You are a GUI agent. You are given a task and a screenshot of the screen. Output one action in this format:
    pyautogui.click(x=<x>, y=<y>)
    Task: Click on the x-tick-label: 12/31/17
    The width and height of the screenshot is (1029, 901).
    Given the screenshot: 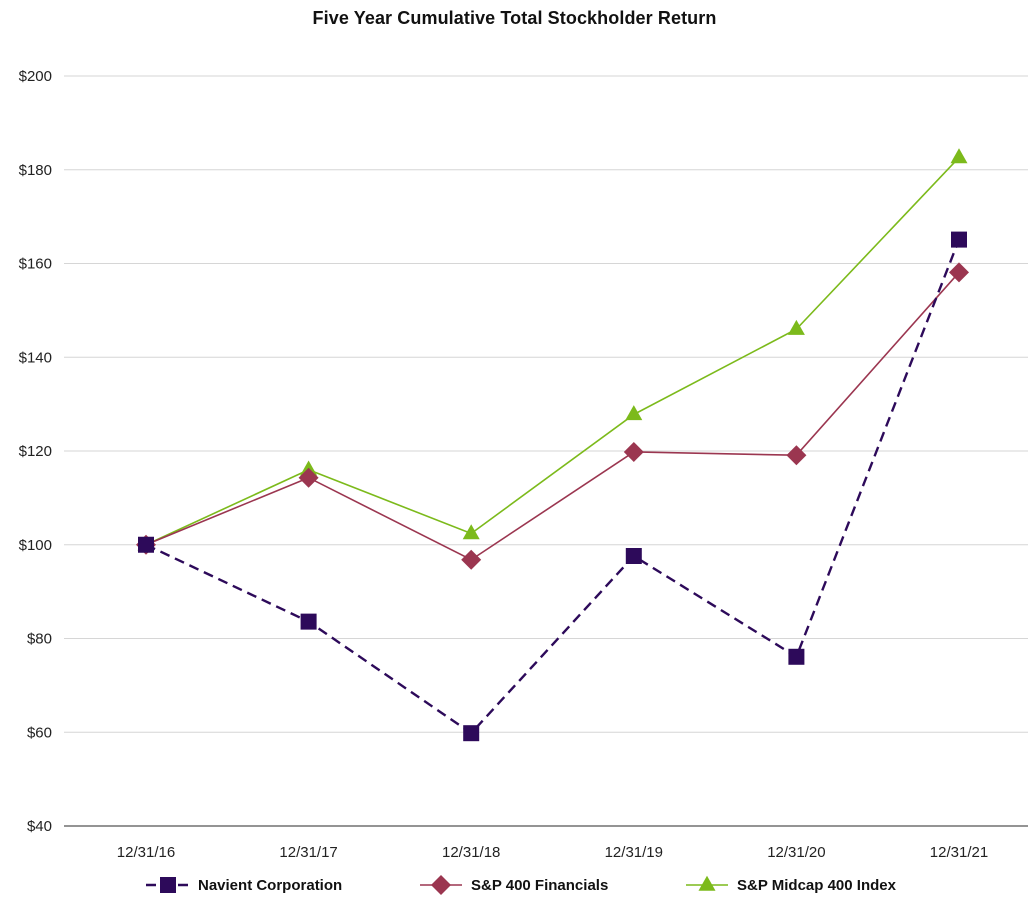 What is the action you would take?
    pyautogui.click(x=308, y=852)
    